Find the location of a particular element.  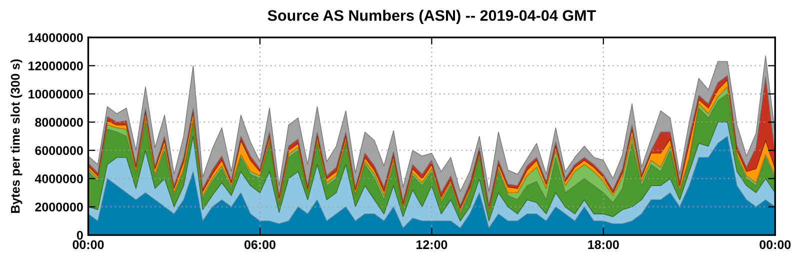

y-tick-label: 0 is located at coordinates (79, 235).